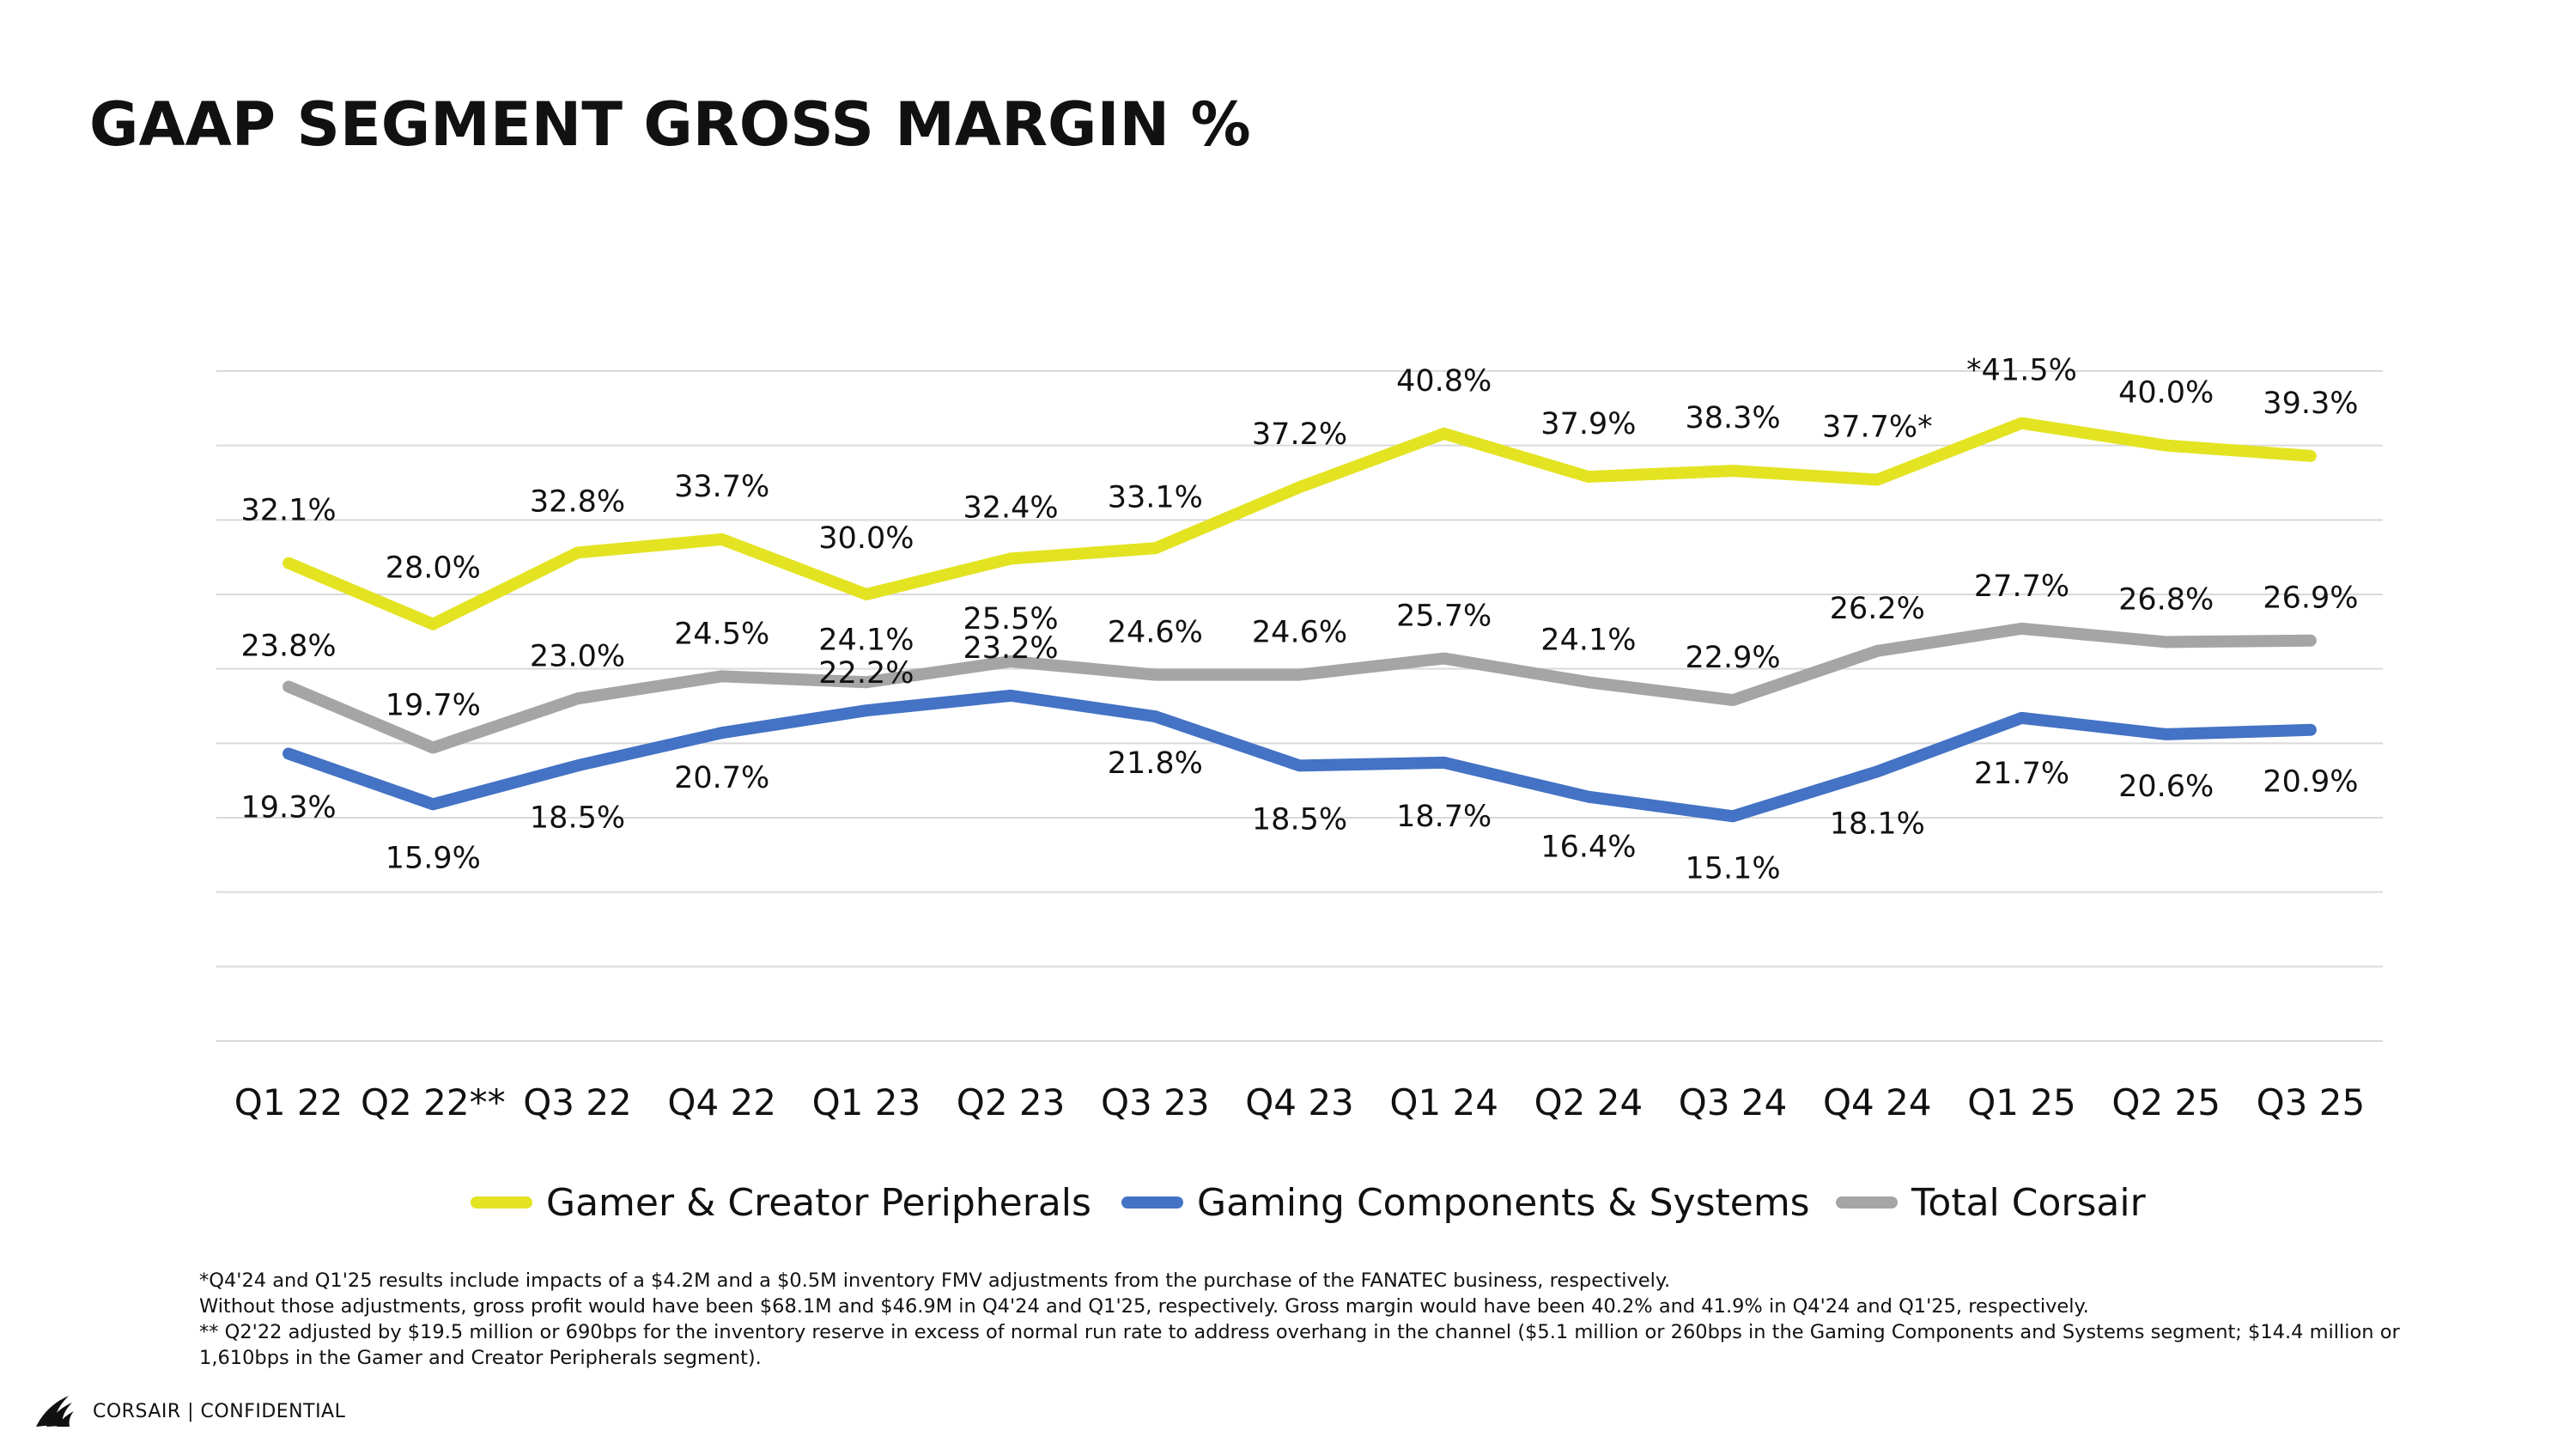  I want to click on data-label-peripherals: 33.1%, so click(1155, 497).